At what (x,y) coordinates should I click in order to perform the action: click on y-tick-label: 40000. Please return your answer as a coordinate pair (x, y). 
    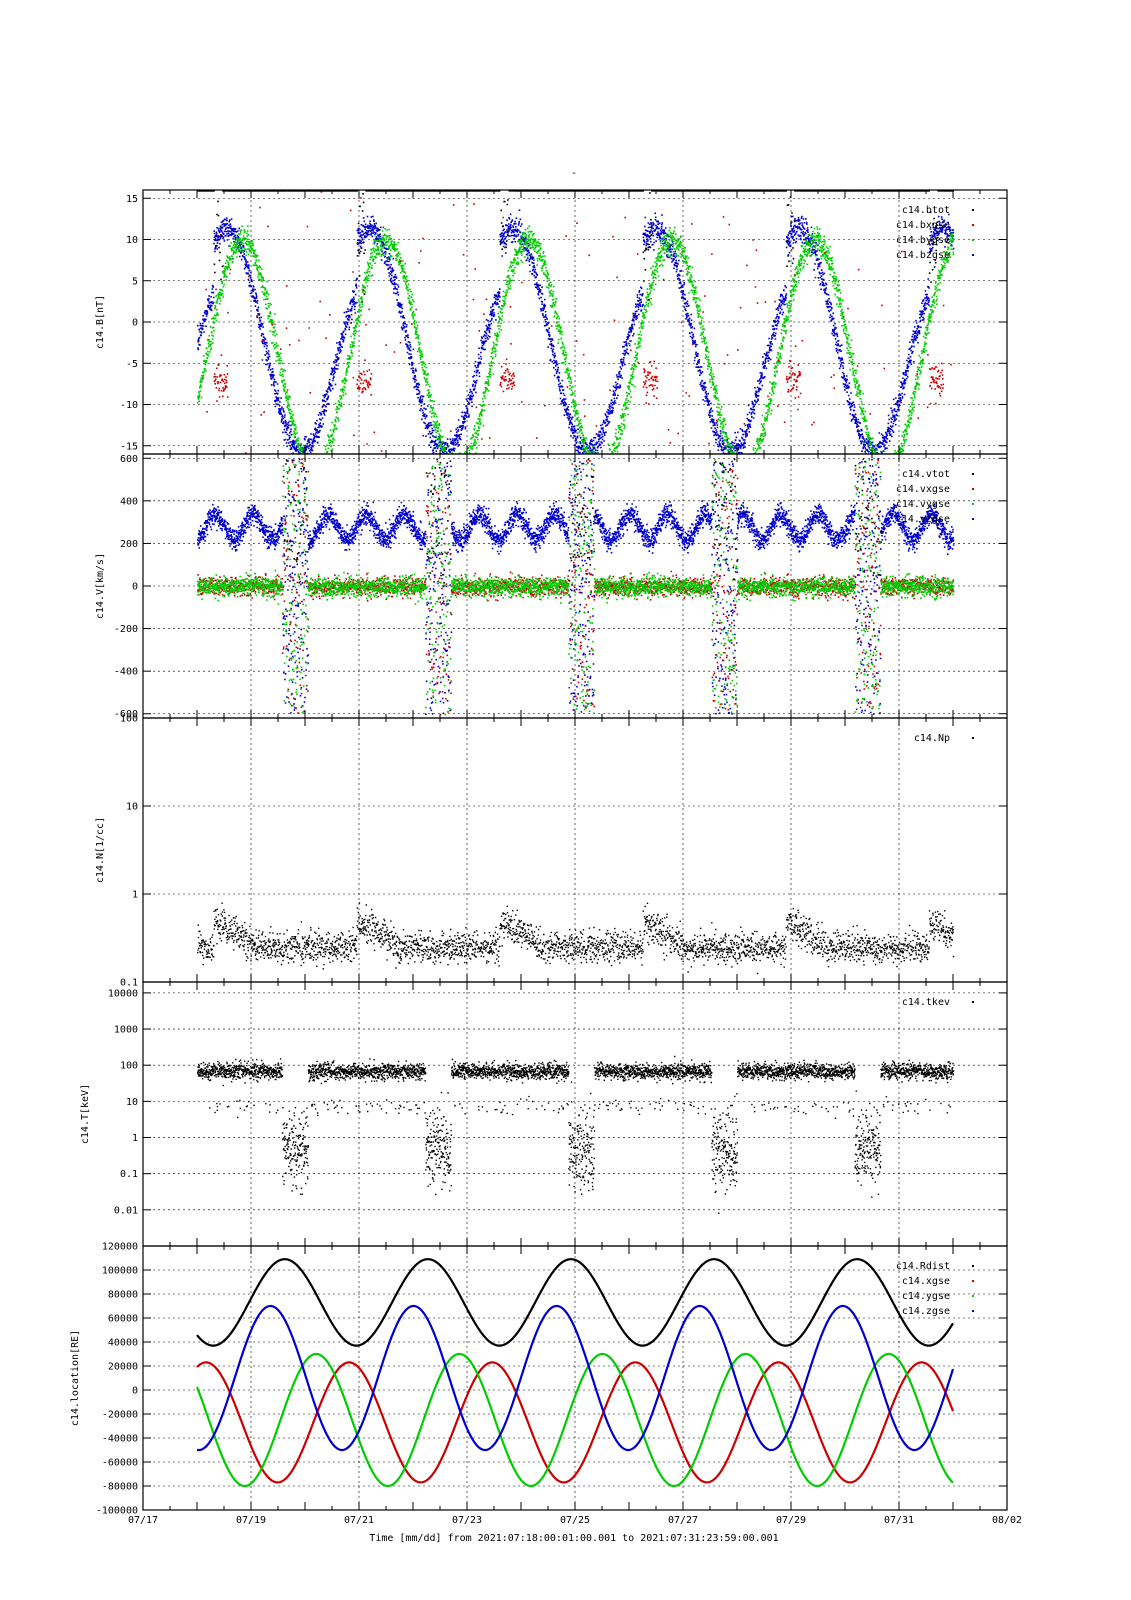
    Looking at the image, I should click on (123, 1343).